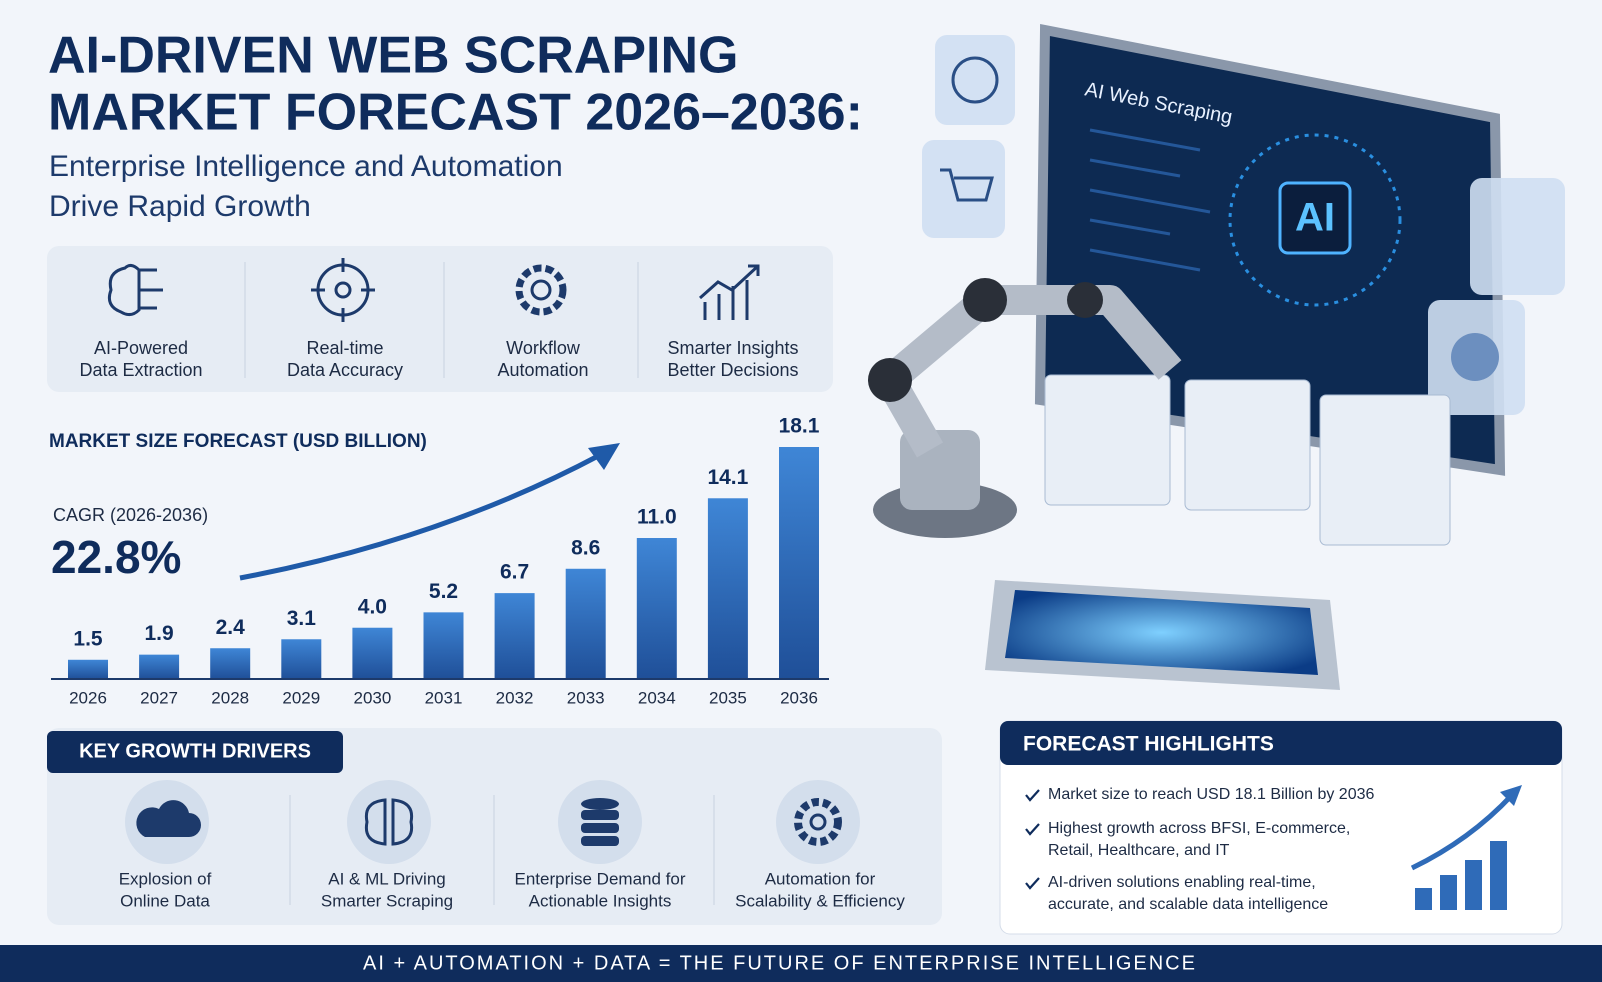  What do you see at coordinates (116, 557) in the screenshot?
I see `cagr-value: 22.8%` at bounding box center [116, 557].